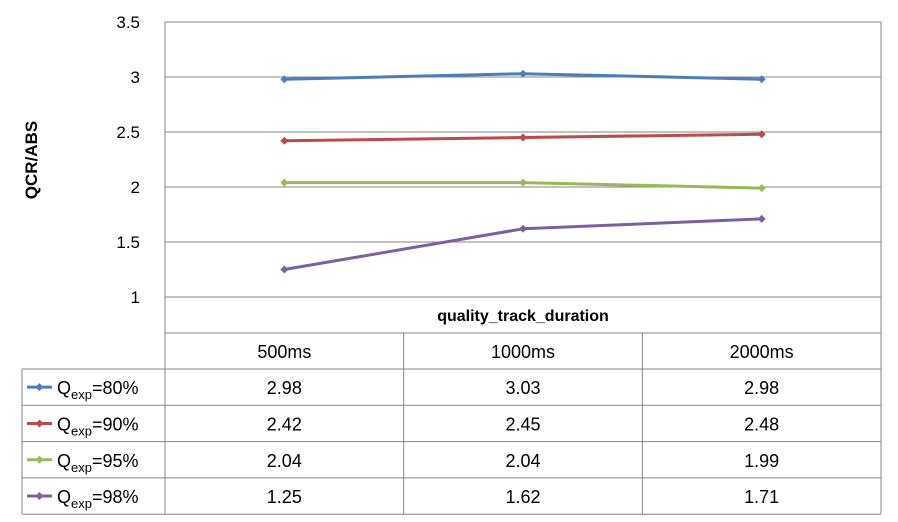 The width and height of the screenshot is (898, 522). Describe the element at coordinates (522, 497) in the screenshot. I see `data-label: 1.62` at that location.